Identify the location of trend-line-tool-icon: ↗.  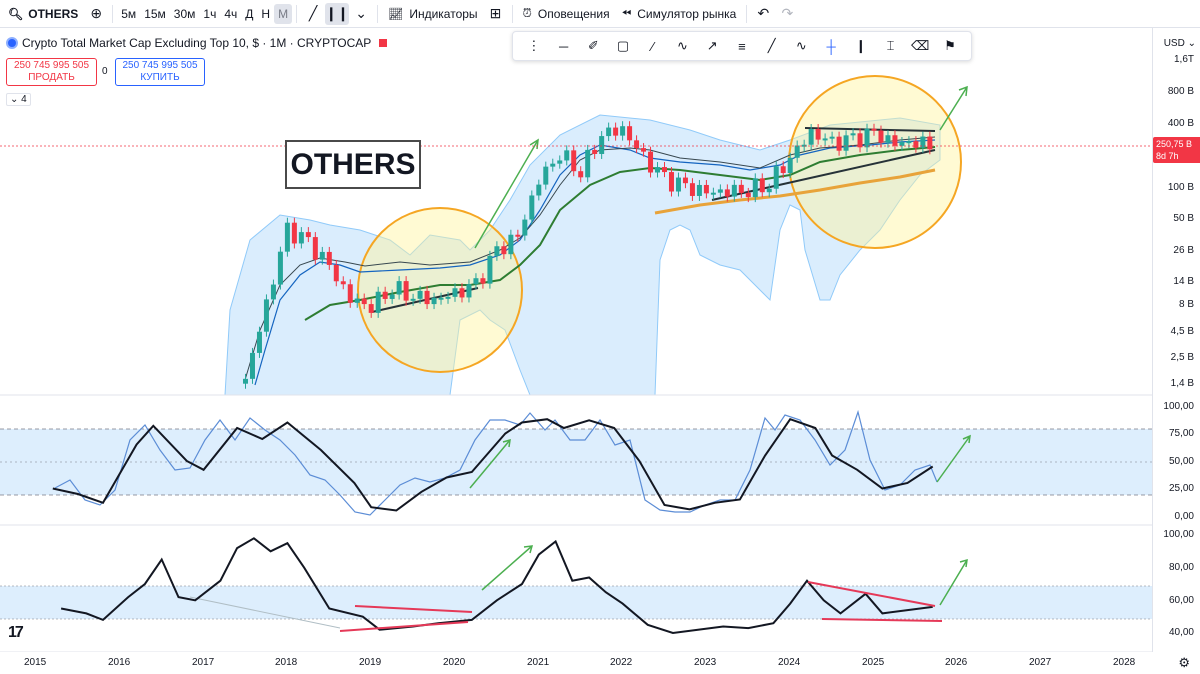
(712, 45).